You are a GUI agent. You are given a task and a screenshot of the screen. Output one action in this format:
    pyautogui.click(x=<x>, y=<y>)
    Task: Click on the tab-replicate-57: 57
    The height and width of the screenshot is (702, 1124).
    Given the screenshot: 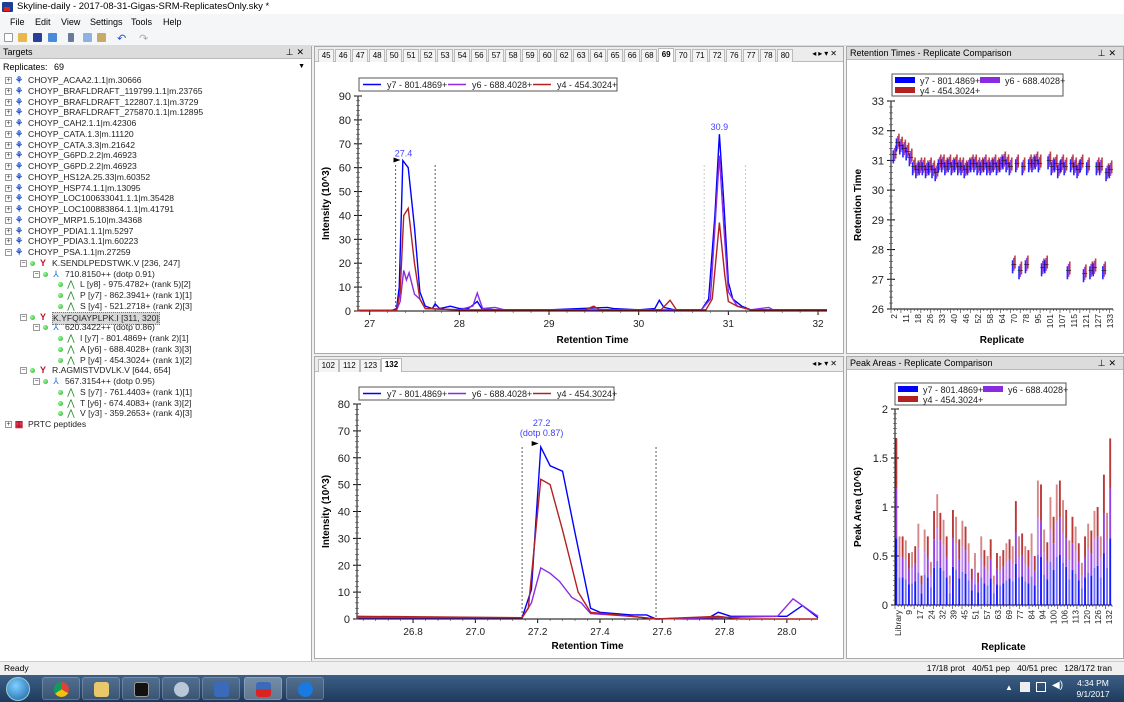 What is the action you would take?
    pyautogui.click(x=496, y=55)
    